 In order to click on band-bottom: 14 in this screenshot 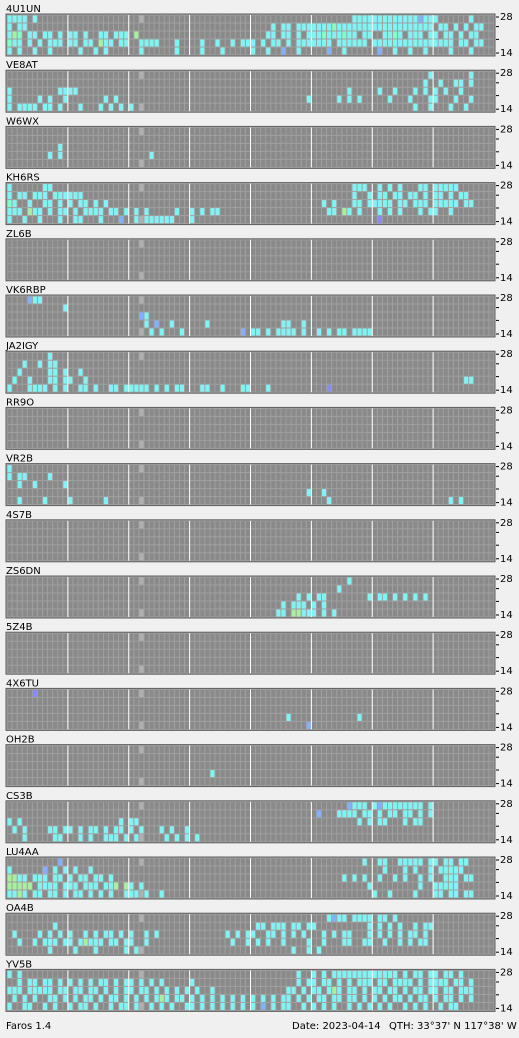, I will do `click(506, 278)`.